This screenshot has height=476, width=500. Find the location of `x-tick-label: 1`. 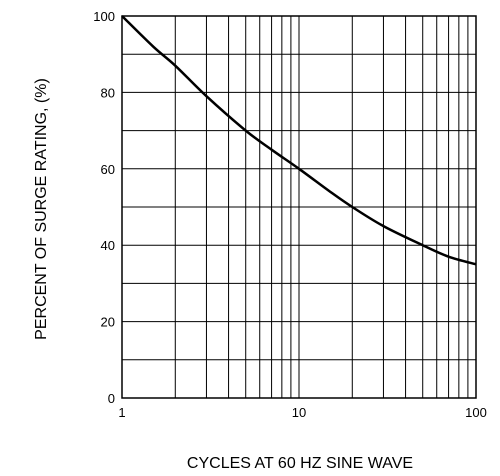

x-tick-label: 1 is located at coordinates (121, 412).